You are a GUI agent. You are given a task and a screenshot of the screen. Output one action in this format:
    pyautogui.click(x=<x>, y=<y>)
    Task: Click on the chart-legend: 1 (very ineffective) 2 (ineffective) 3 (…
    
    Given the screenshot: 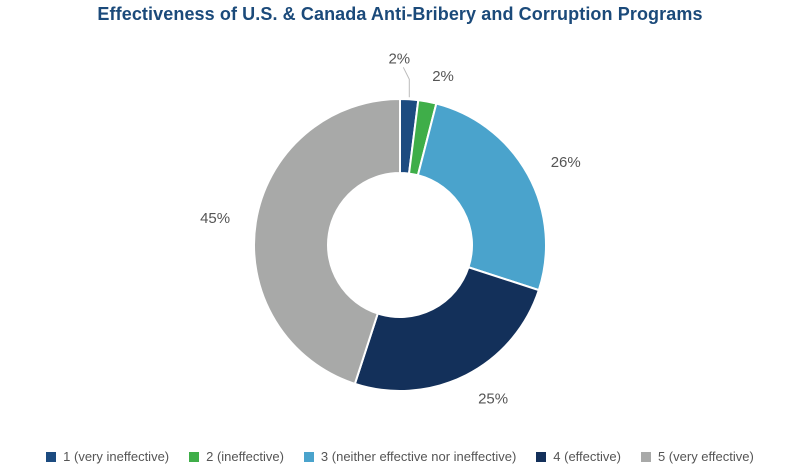 What is the action you would take?
    pyautogui.click(x=400, y=456)
    